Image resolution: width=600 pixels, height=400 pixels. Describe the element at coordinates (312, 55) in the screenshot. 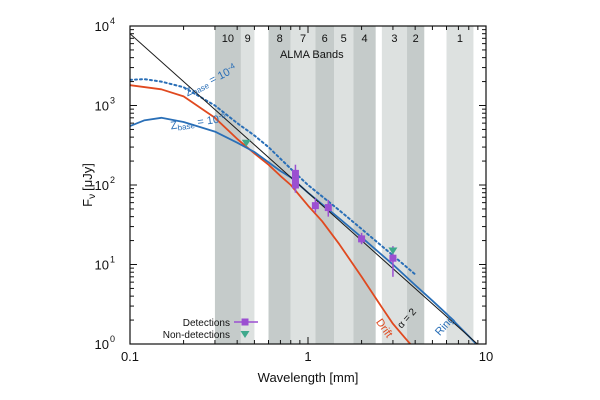

I see `alma-bands-title: ALMA Bands` at that location.